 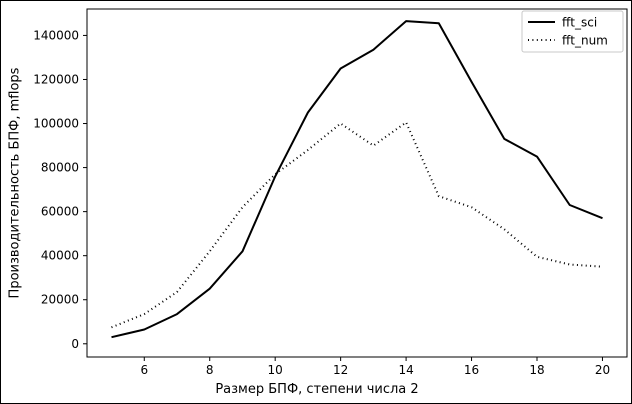 What do you see at coordinates (56, 124) in the screenshot?
I see `y-tick-label: 100000` at bounding box center [56, 124].